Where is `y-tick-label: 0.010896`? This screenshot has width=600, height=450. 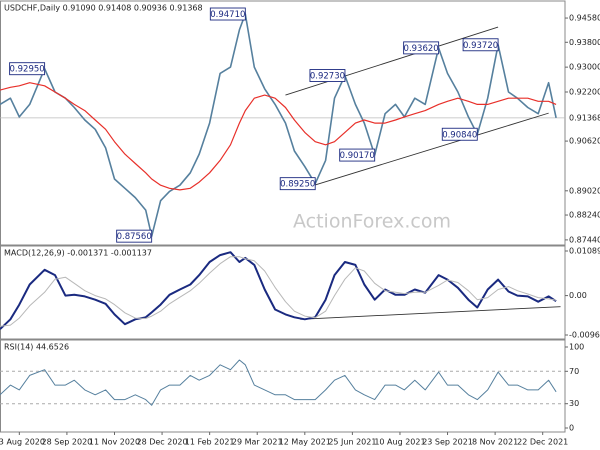
y-tick-label: 0.010896 is located at coordinates (584, 251).